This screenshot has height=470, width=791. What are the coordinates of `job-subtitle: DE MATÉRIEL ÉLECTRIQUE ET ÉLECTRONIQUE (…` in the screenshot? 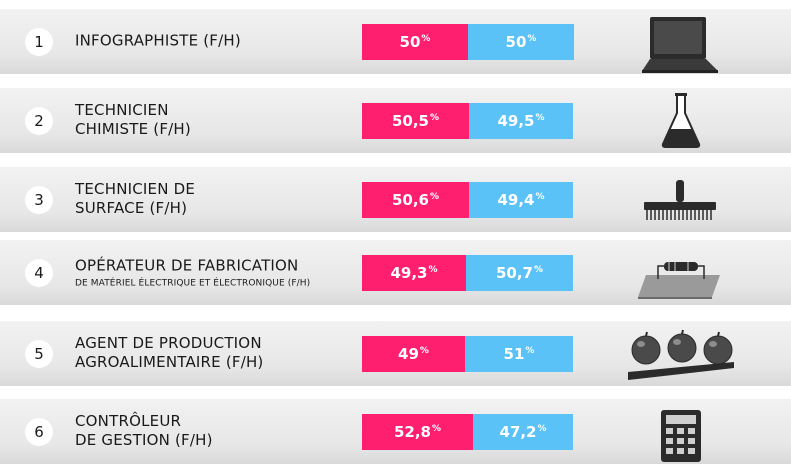 It's located at (193, 283).